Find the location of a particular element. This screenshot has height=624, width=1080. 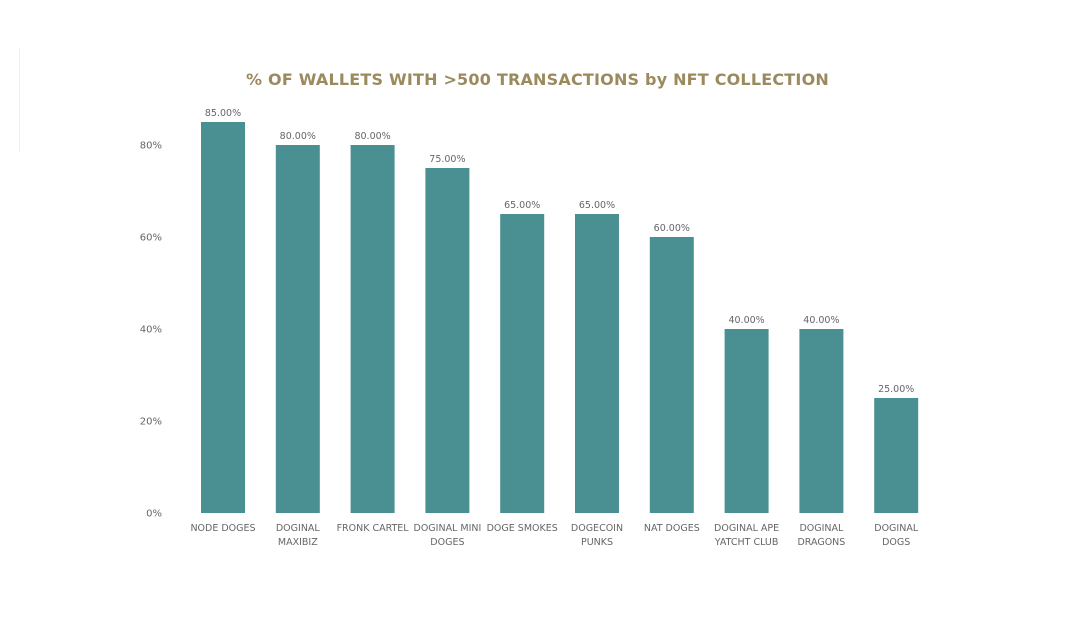

x-tick-label: YATCHT CLUB is located at coordinates (746, 542).